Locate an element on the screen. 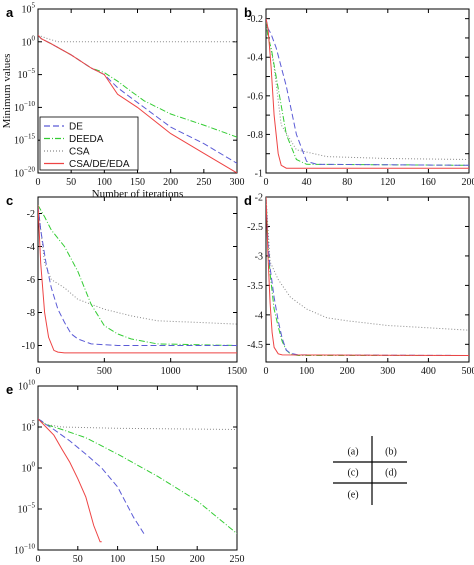 Image resolution: width=474 pixels, height=565 pixels. legend-entry: DE is located at coordinates (76, 127).